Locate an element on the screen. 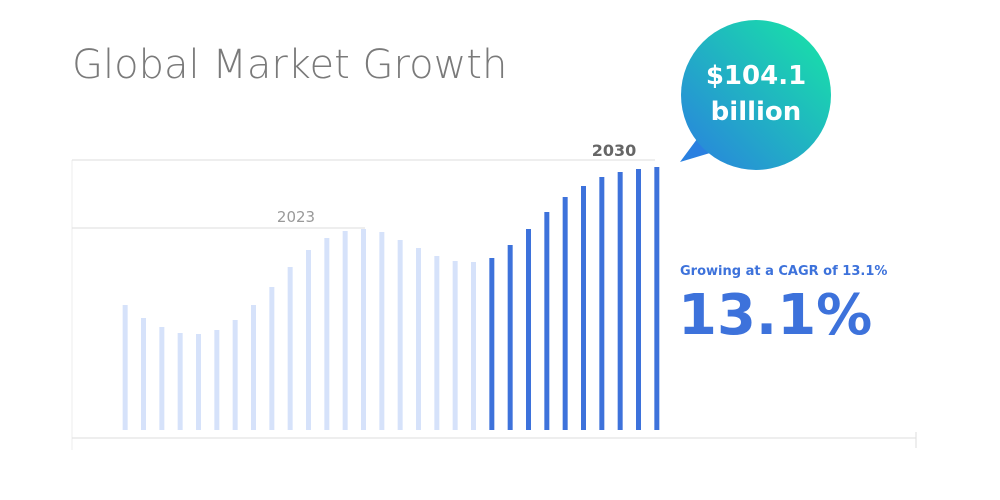 Image resolution: width=1000 pixels, height=500 pixels. callout-bubble is located at coordinates (756, 95).